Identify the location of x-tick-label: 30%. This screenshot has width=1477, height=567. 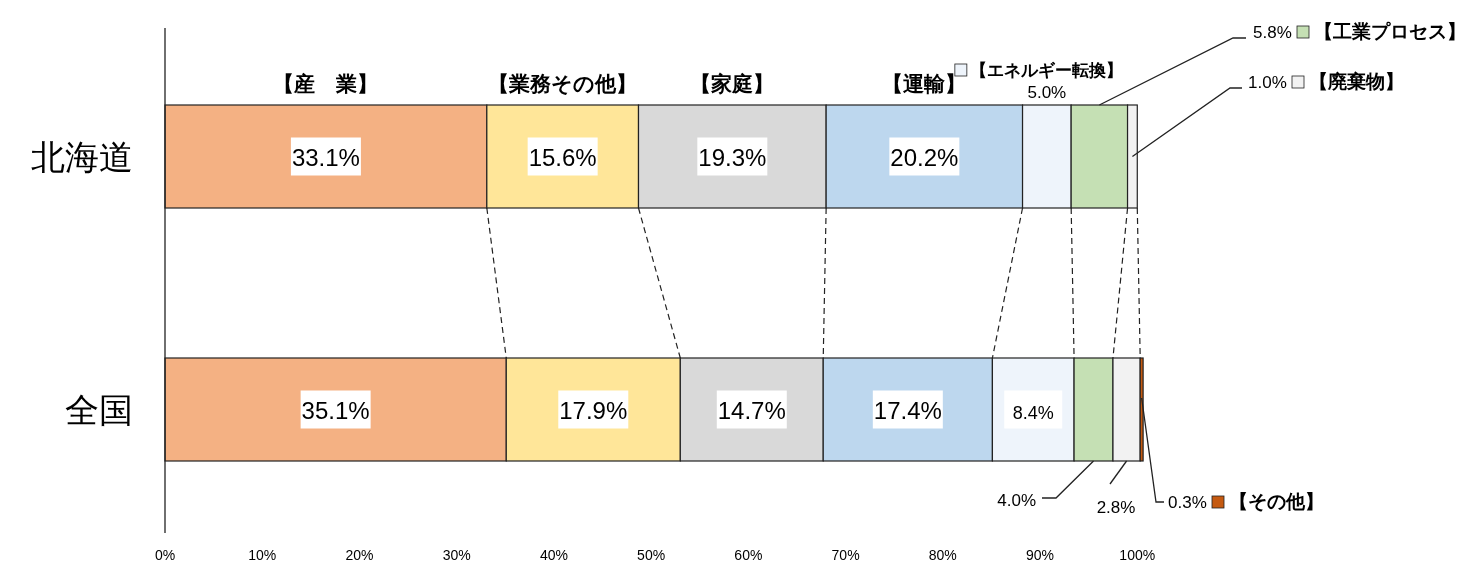
(456, 555).